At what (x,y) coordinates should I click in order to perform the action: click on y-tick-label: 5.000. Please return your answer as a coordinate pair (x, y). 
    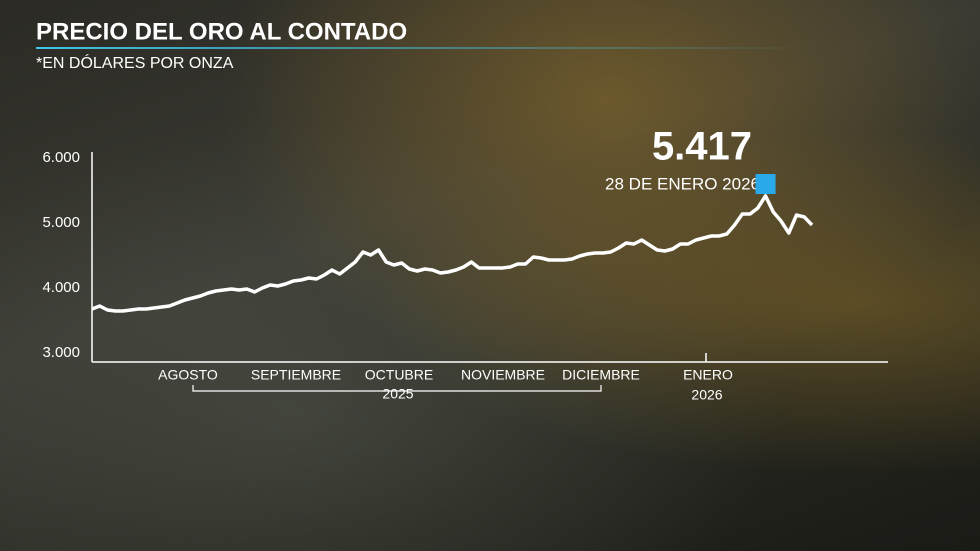
    Looking at the image, I should click on (61, 222).